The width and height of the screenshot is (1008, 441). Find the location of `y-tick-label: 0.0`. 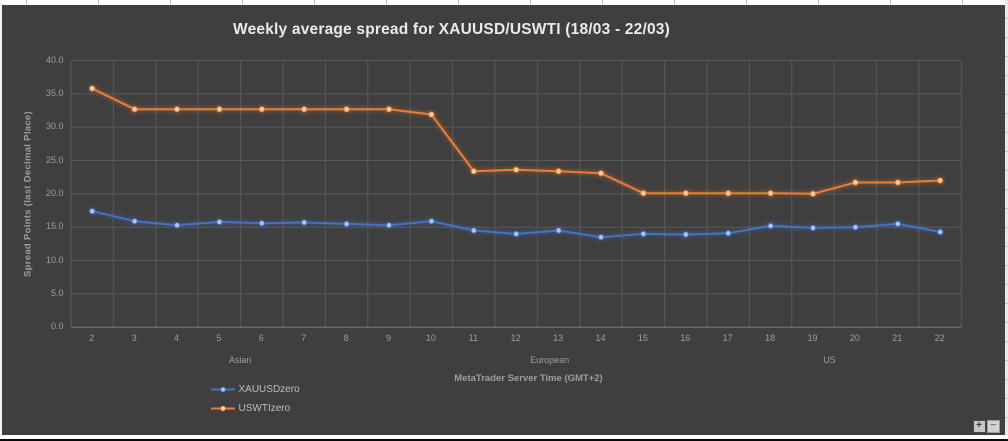

y-tick-label: 0.0 is located at coordinates (57, 326).